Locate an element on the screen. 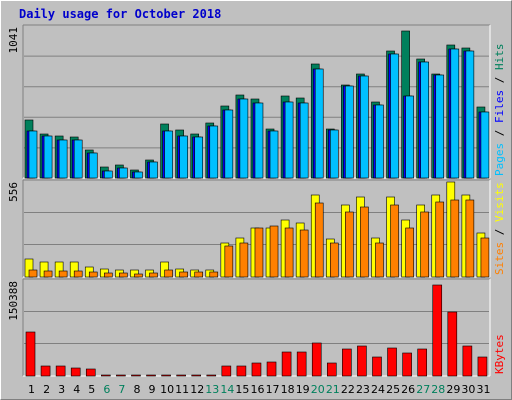 This screenshot has height=400, width=512. day-label: 22 is located at coordinates (348, 389).